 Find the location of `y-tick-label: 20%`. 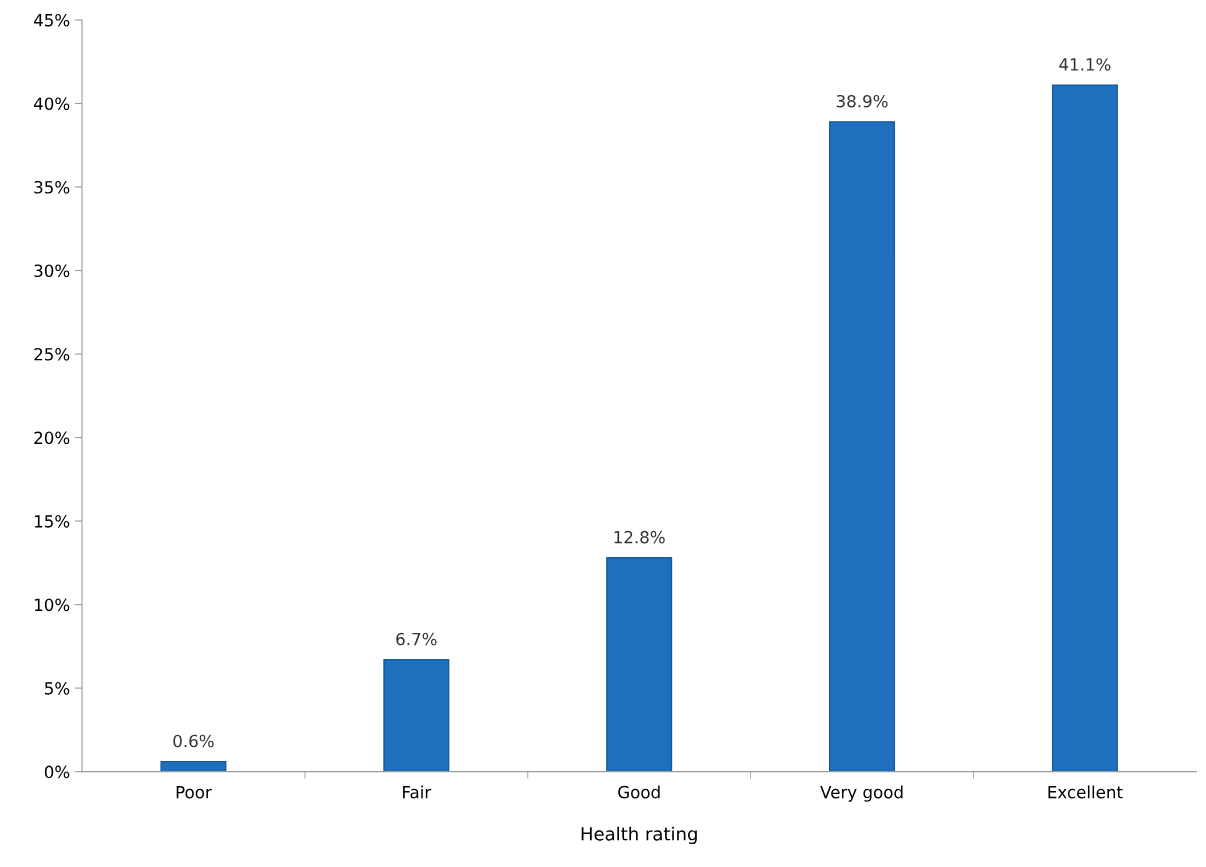

y-tick-label: 20% is located at coordinates (52, 438).